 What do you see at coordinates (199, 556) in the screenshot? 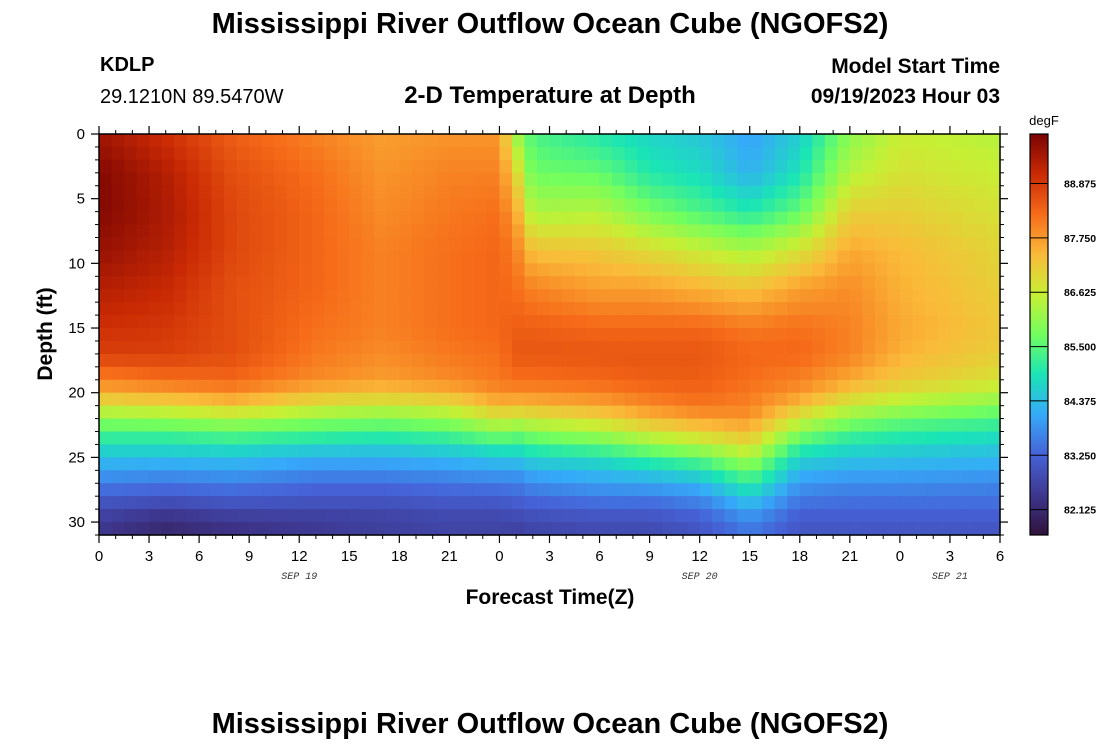
I see `x-tick-label: 6` at bounding box center [199, 556].